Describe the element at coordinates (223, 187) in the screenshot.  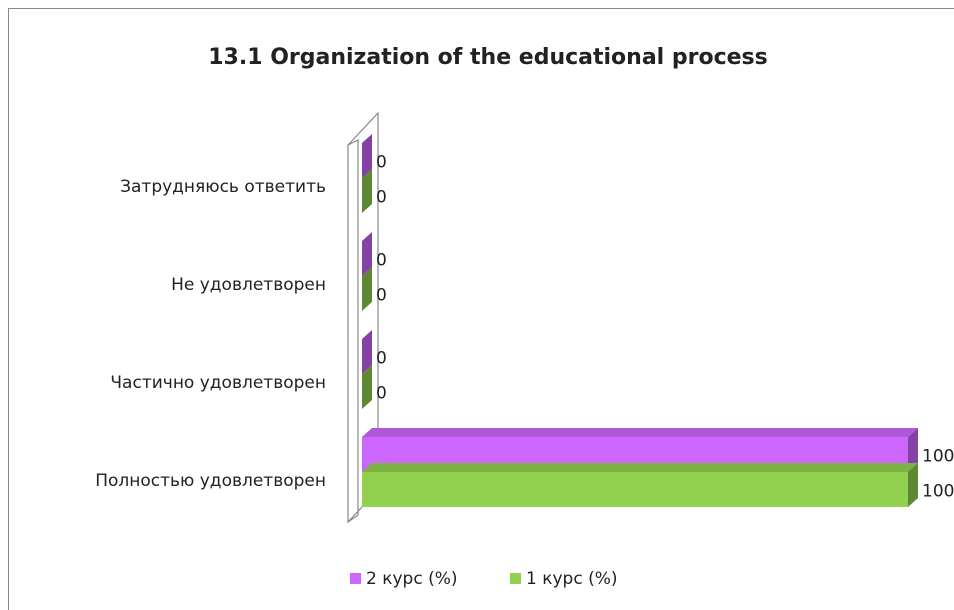
I see `y-tick-label: Затрудняюсь ответить` at that location.